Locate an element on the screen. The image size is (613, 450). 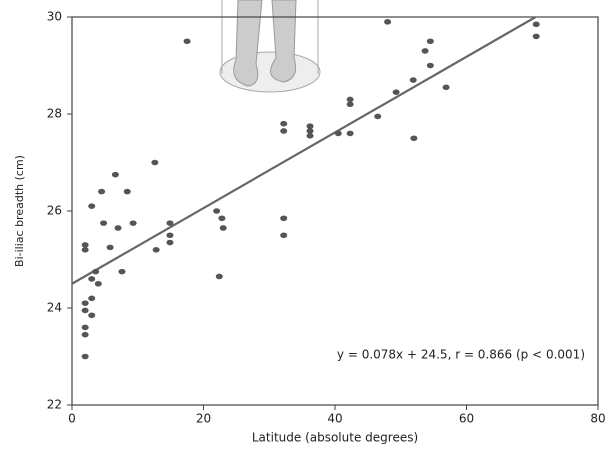
y-tick-label: 30 is located at coordinates (54, 17).